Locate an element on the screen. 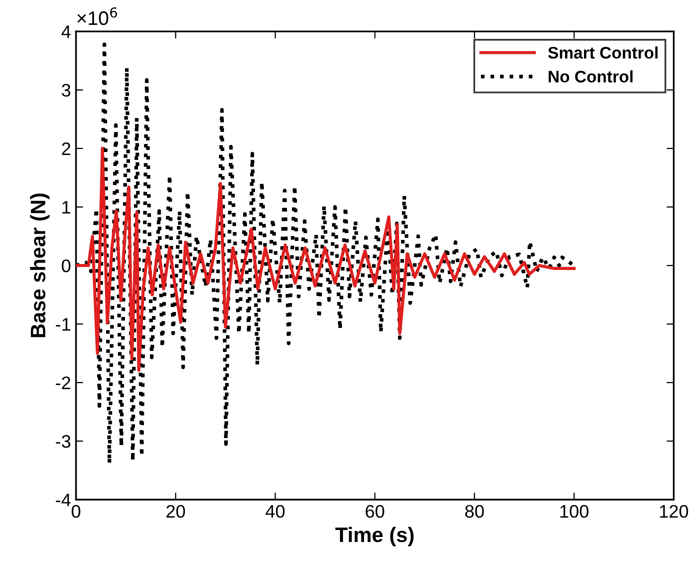 The width and height of the screenshot is (691, 571). y-tick-label: 1 is located at coordinates (66, 207).